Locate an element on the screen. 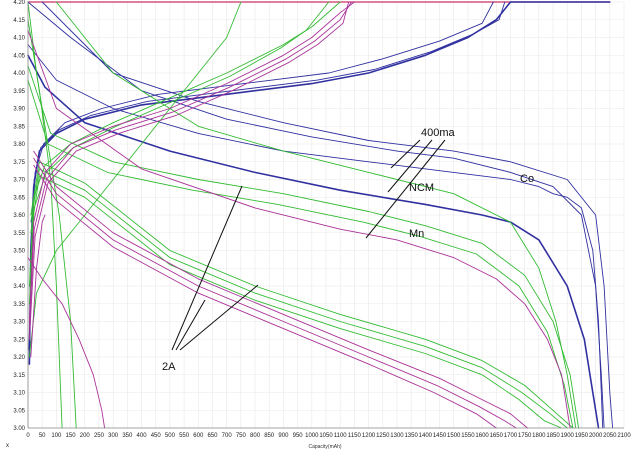  y-tick-label: 3.40 is located at coordinates (19, 287).